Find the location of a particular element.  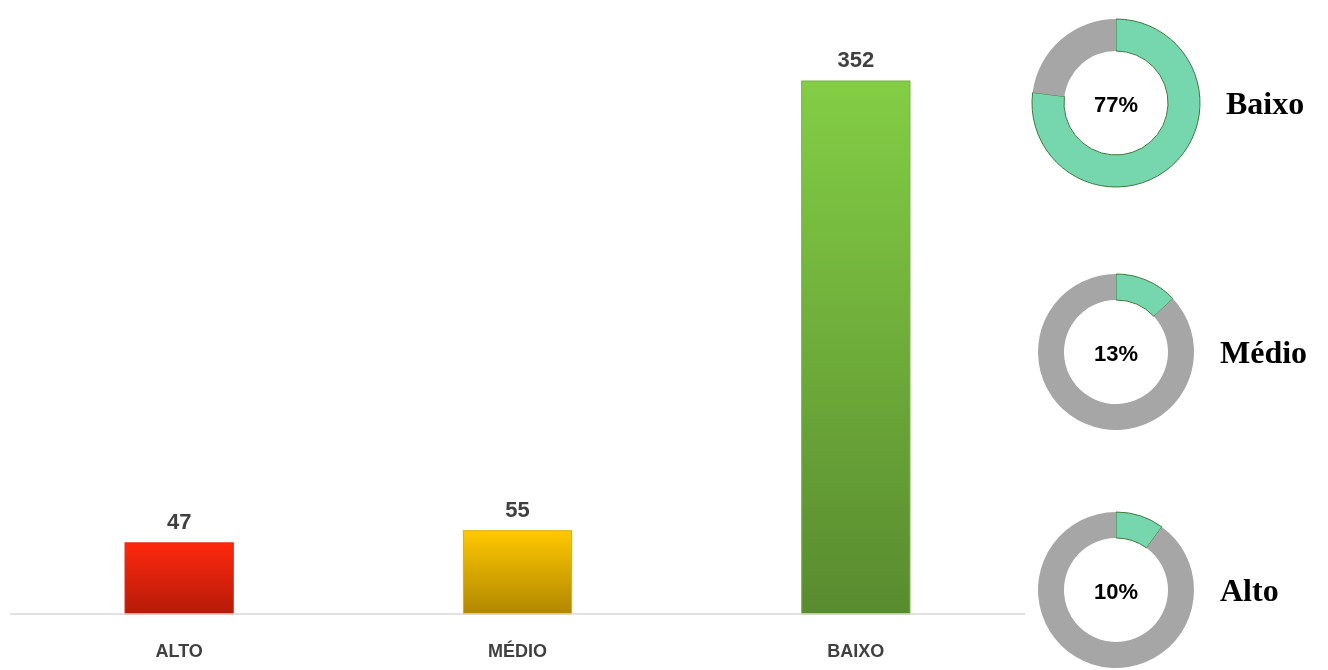

text: Alto is located at coordinates (1249, 590).